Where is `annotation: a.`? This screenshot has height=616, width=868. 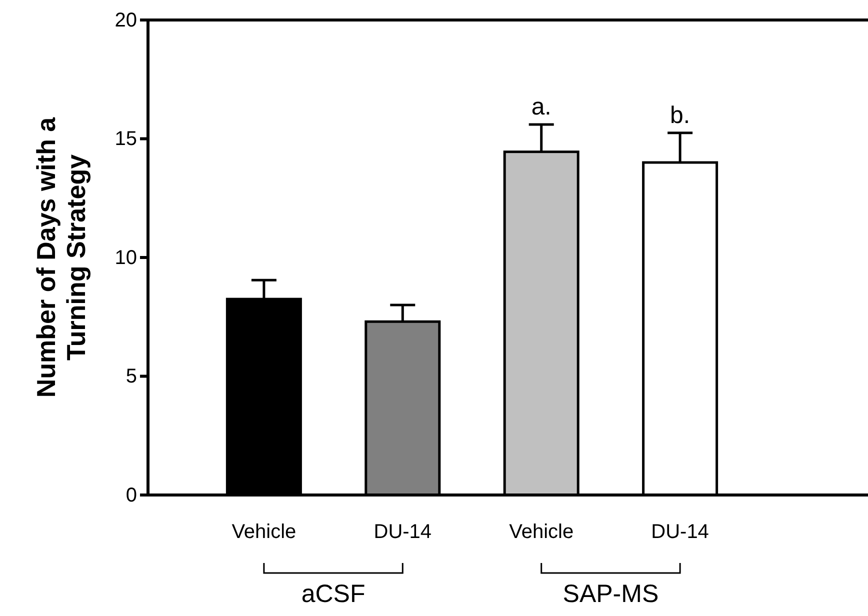
annotation: a. is located at coordinates (541, 107).